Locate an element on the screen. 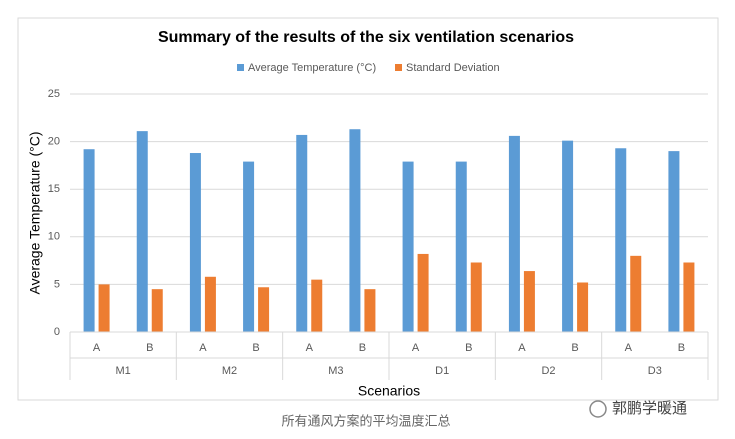  caption: 所有通风方案的平均温度汇总 is located at coordinates (365, 420).